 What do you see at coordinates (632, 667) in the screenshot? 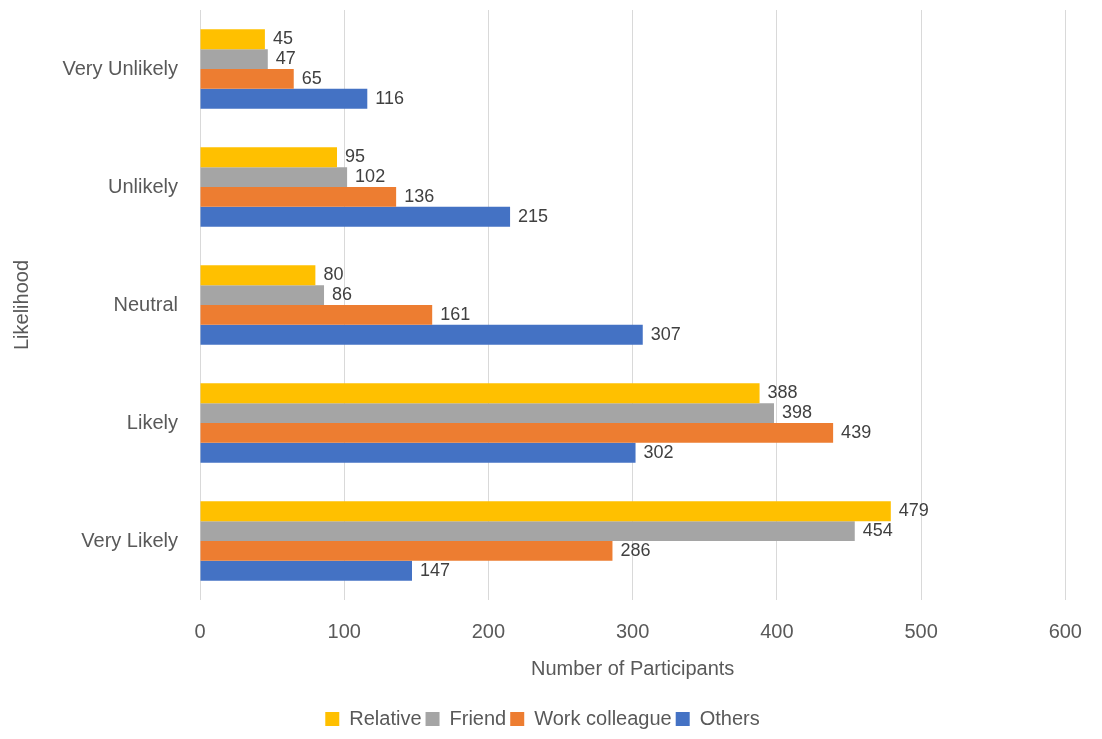
I see `x-axis-title: Number of Participants` at bounding box center [632, 667].